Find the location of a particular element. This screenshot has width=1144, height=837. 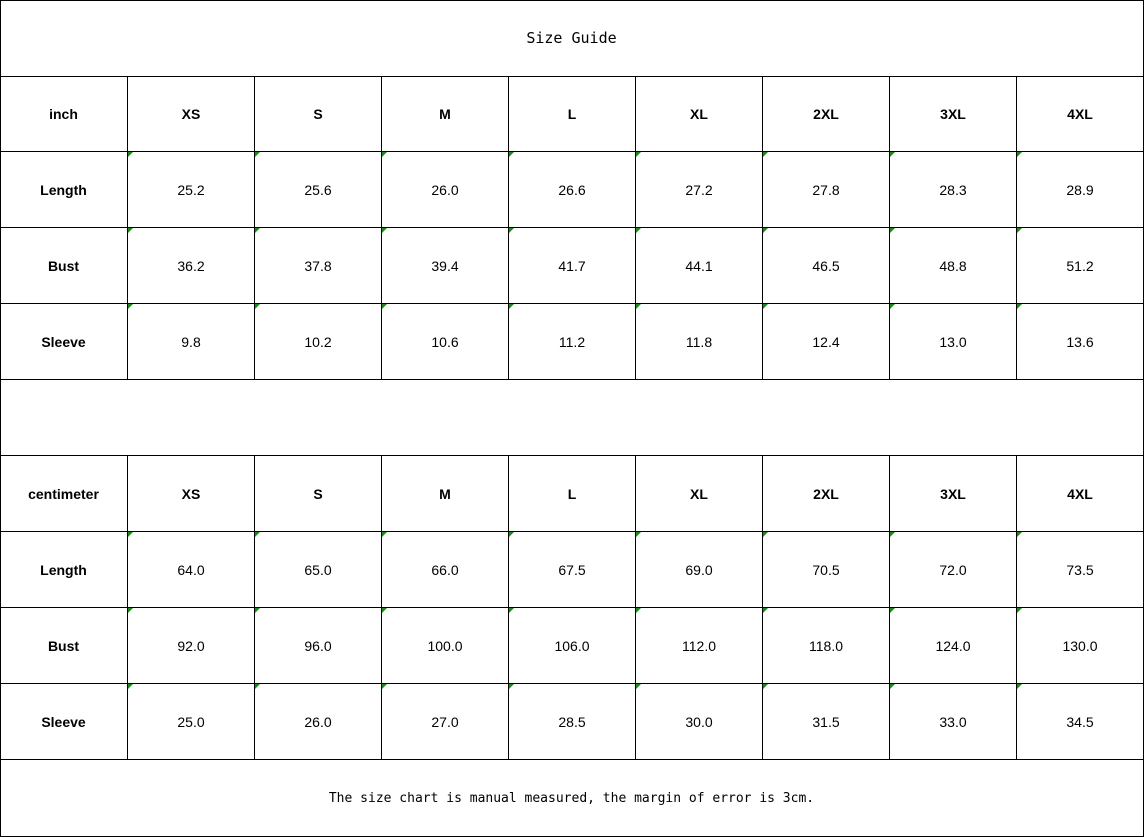

value-cell-text: 118.0 is located at coordinates (826, 645).